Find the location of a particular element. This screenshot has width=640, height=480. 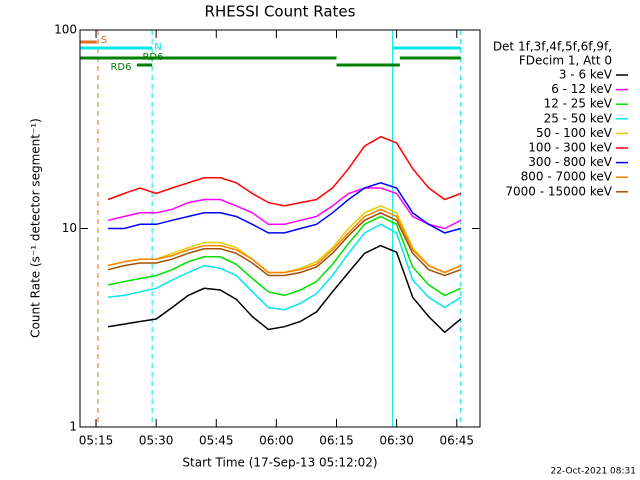

legend-label: 3 - 6 keV is located at coordinates (586, 75).